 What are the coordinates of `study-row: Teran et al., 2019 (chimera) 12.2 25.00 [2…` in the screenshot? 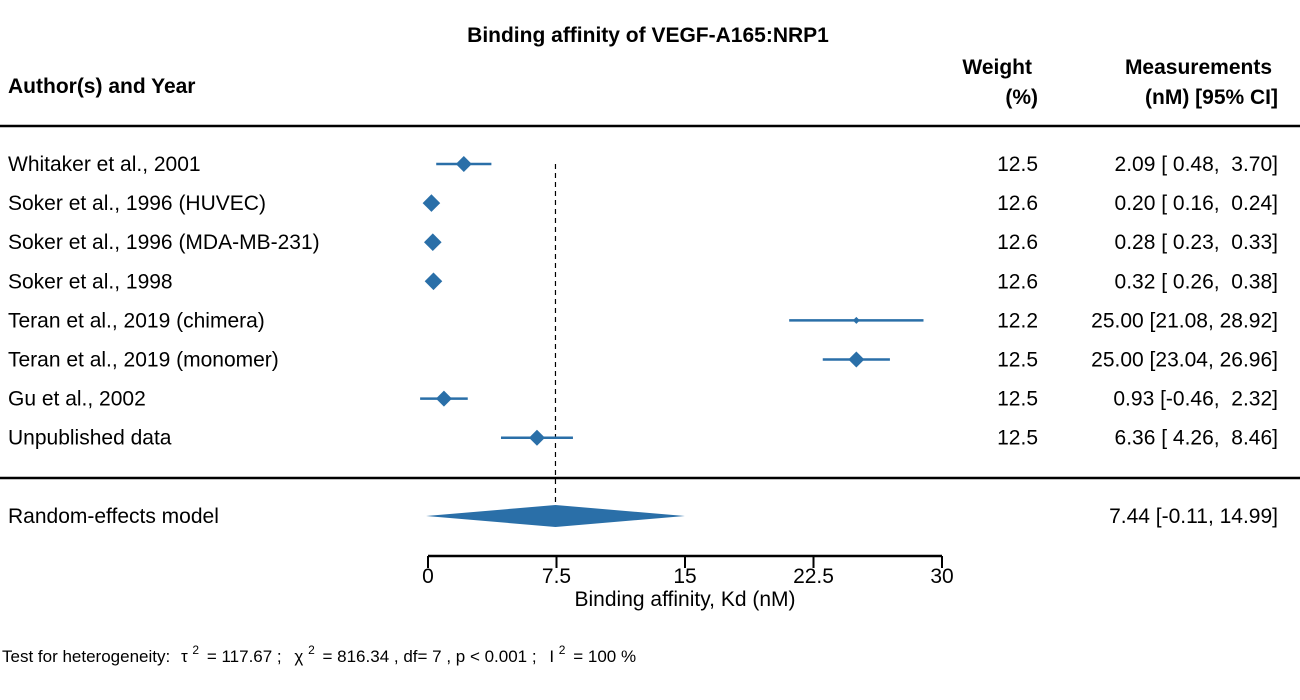 It's located at (643, 320).